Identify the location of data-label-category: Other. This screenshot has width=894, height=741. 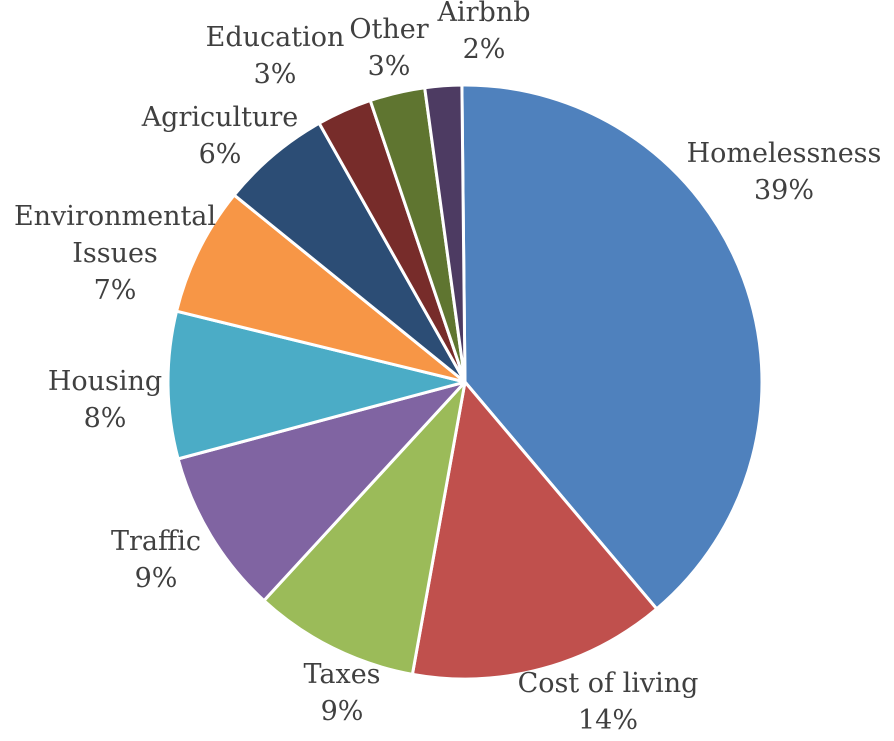
(388, 29).